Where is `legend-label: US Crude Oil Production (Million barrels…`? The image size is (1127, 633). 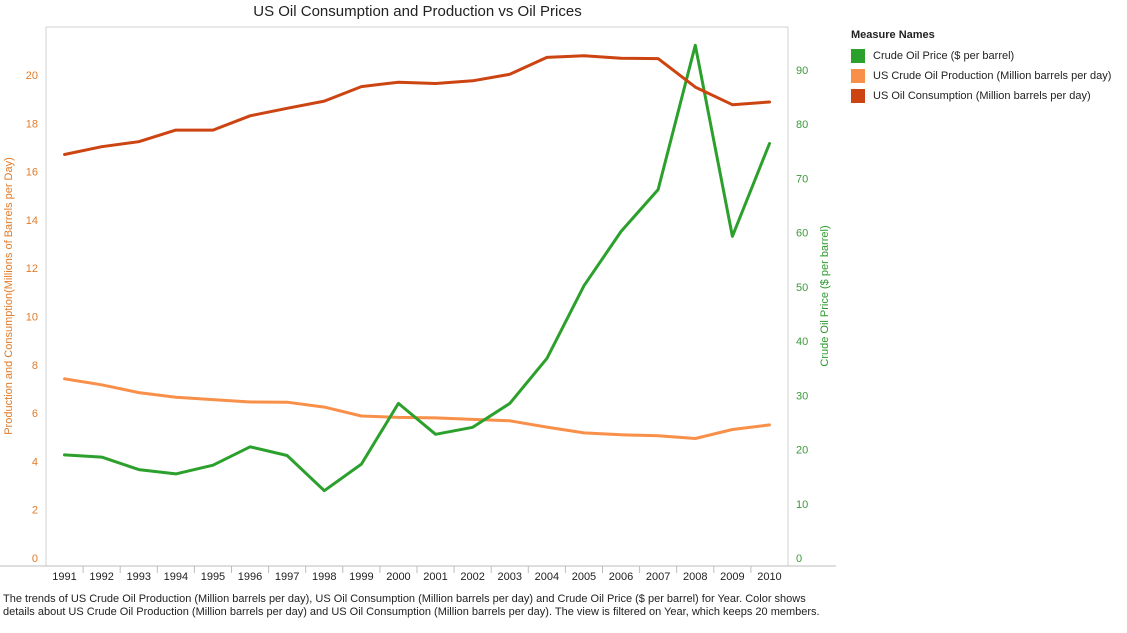
legend-label: US Crude Oil Production (Million barrels… is located at coordinates (992, 76).